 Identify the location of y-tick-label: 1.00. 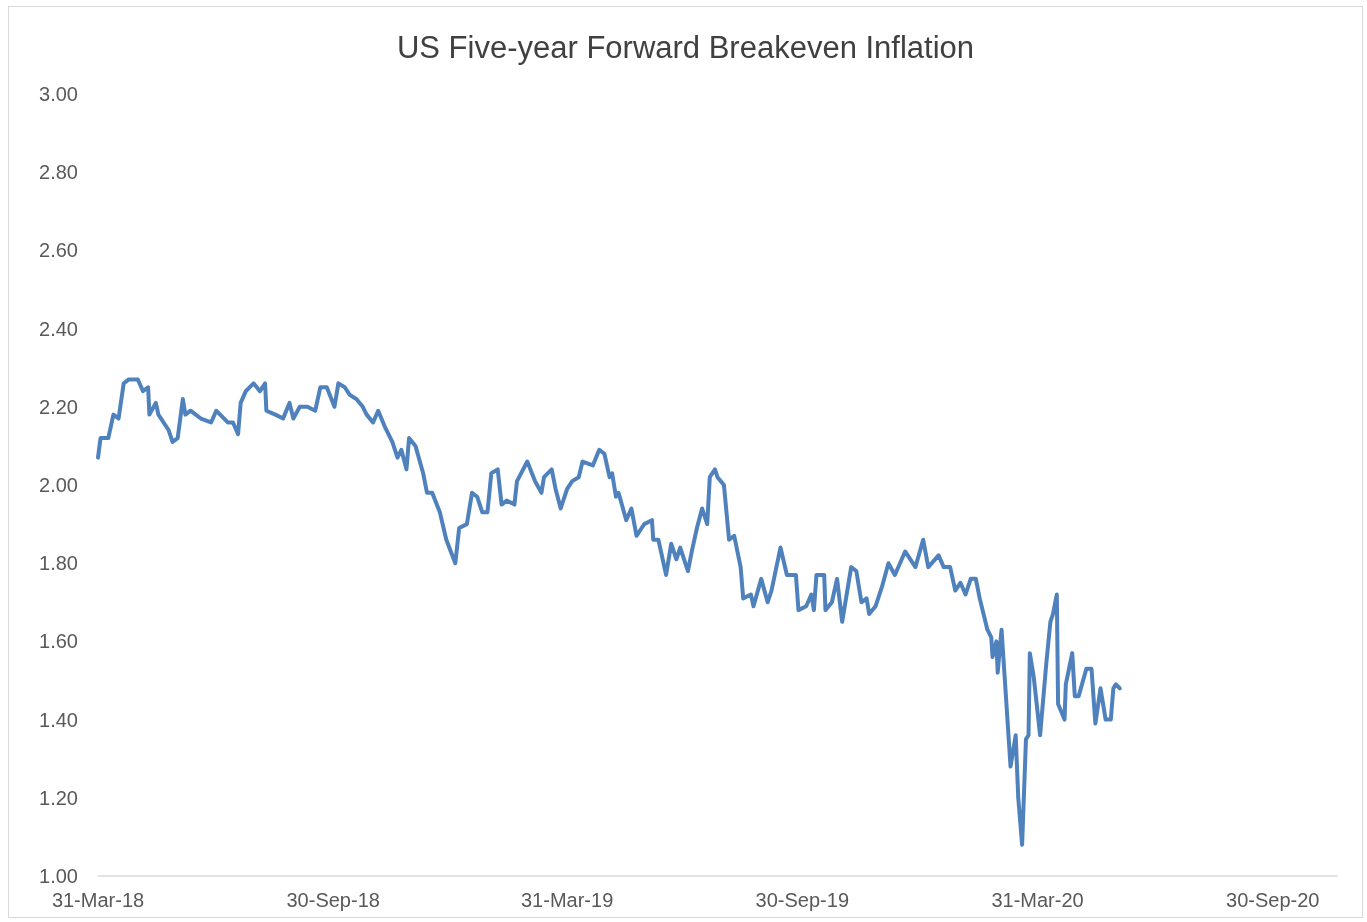
(58, 876).